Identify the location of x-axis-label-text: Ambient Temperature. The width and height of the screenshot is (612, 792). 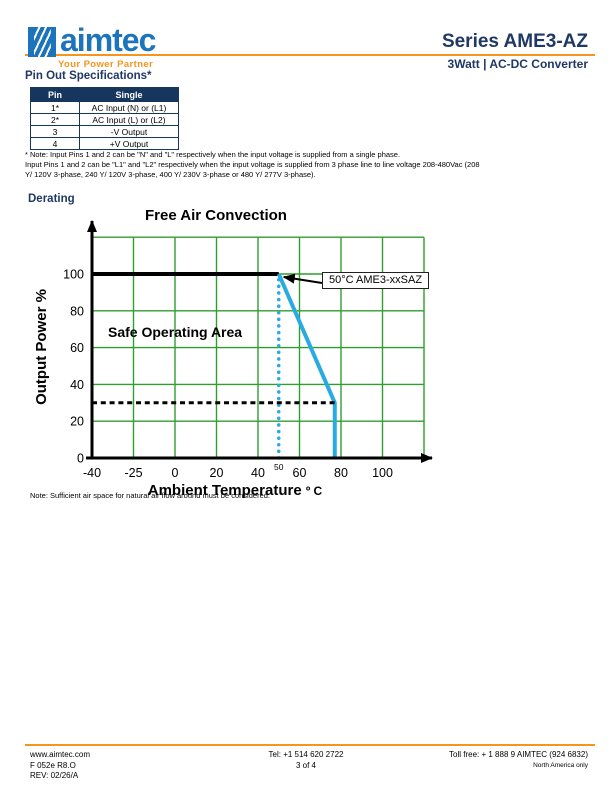
(224, 490).